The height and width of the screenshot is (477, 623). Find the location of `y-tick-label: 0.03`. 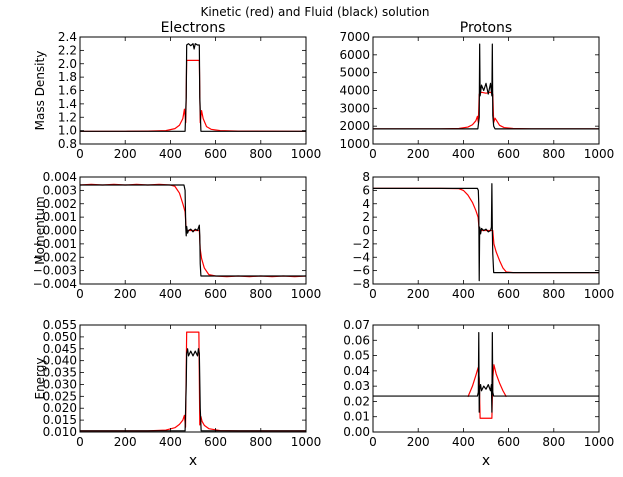

y-tick-label: 0.03 is located at coordinates (356, 386).